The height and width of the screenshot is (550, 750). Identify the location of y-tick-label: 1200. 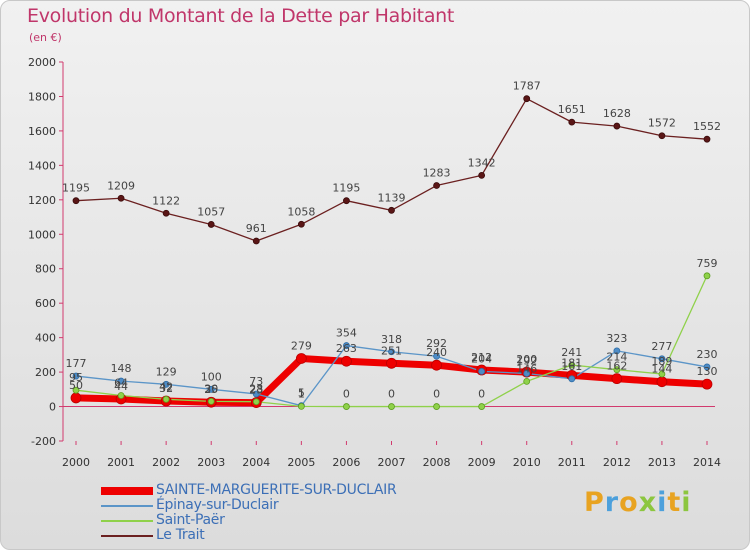
(42, 200).